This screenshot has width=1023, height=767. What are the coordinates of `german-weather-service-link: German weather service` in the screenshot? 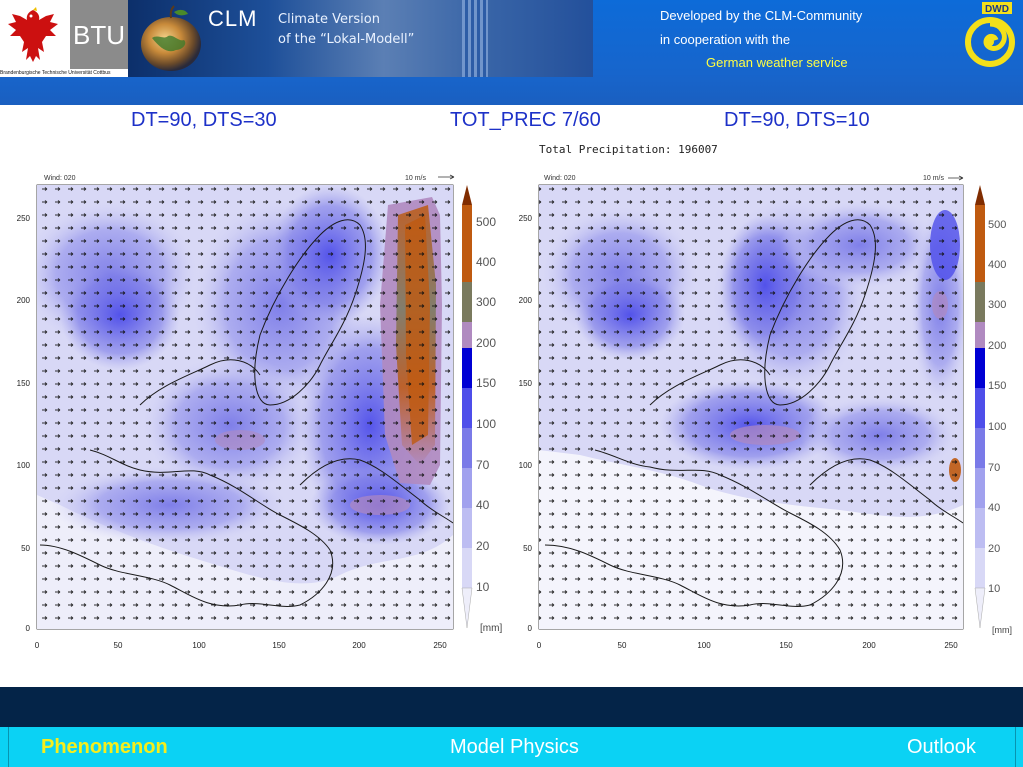 It's located at (777, 62).